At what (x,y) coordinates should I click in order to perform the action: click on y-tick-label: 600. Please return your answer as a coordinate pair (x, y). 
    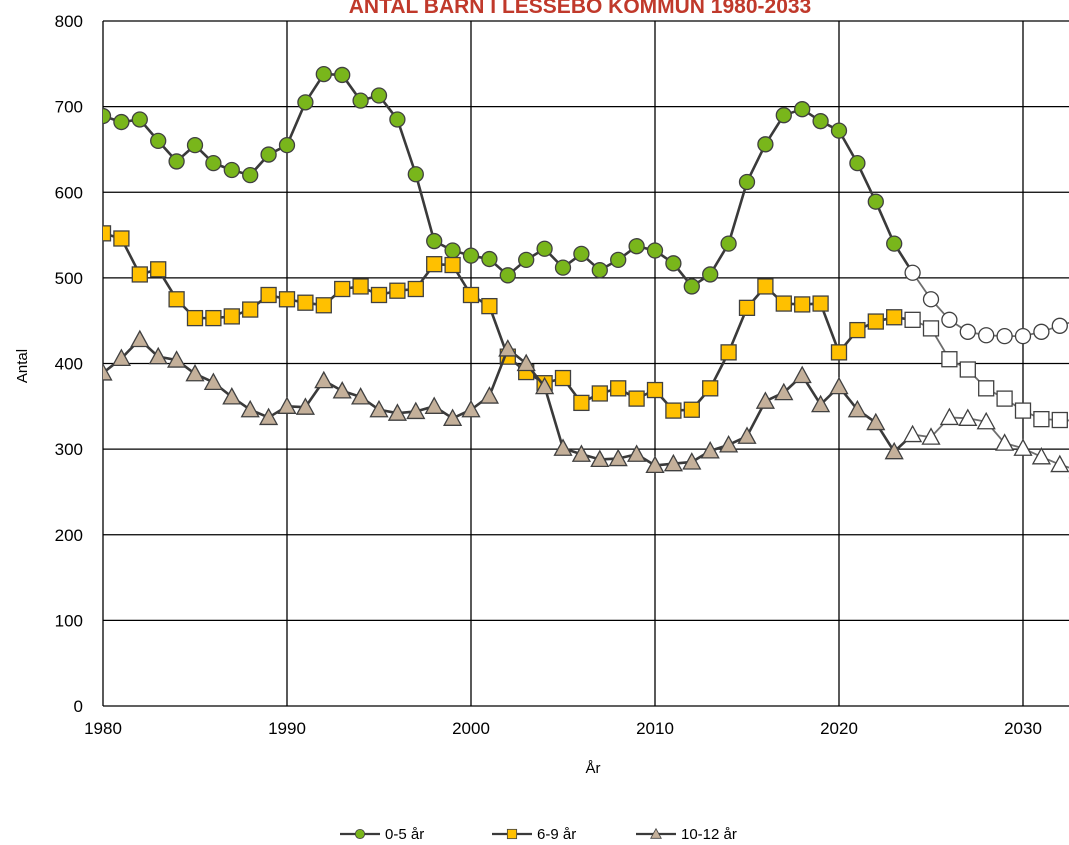
    Looking at the image, I should click on (69, 192).